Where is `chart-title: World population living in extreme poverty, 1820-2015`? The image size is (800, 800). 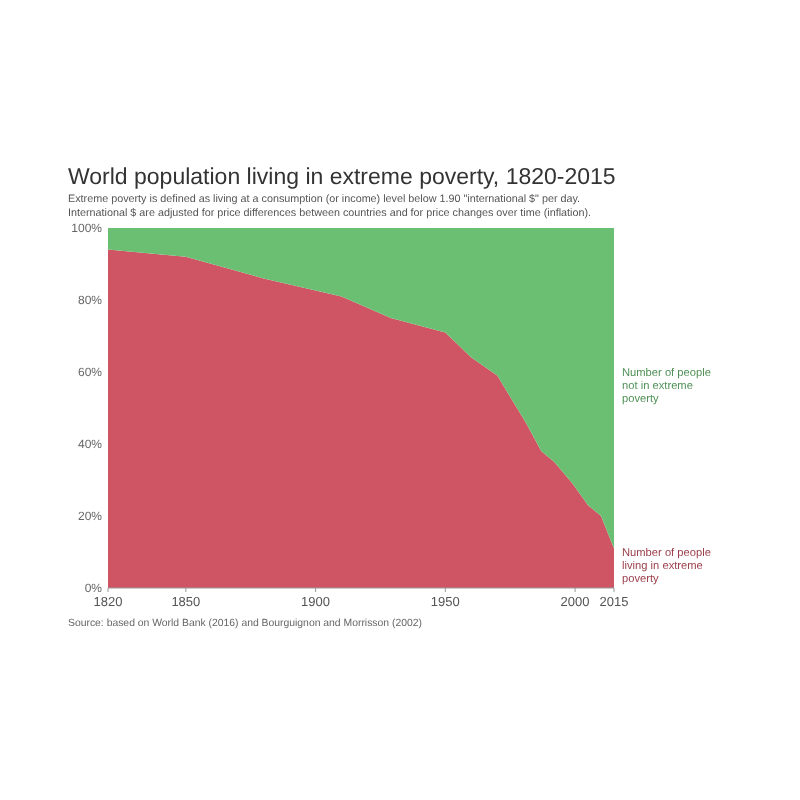
chart-title: World population living in extreme poverty, 1820-2015 is located at coordinates (342, 178).